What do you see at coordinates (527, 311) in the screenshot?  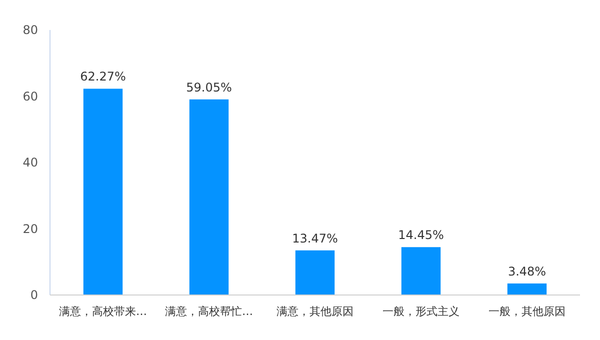 I see `x-tick-label: 一般，其他原因` at bounding box center [527, 311].